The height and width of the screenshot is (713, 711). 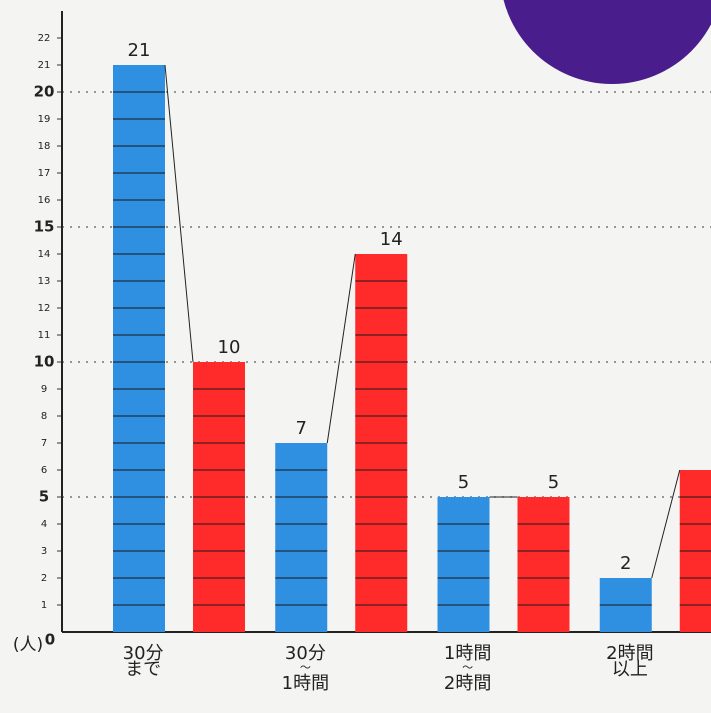 What do you see at coordinates (44, 389) in the screenshot?
I see `y-tick-label: 9` at bounding box center [44, 389].